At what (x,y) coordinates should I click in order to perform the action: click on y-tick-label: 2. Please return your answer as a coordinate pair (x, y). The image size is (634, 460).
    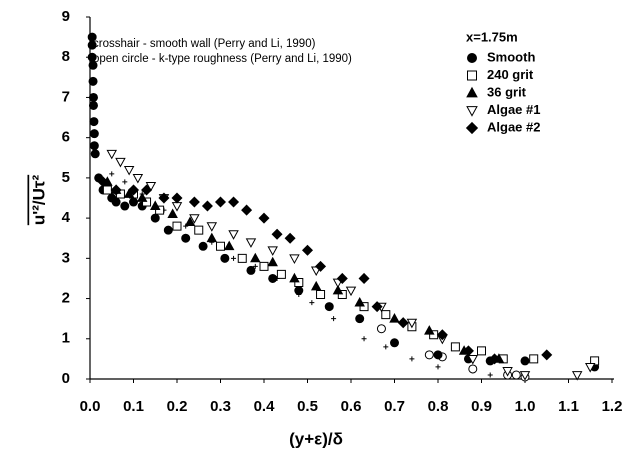
    Looking at the image, I should click on (66, 298).